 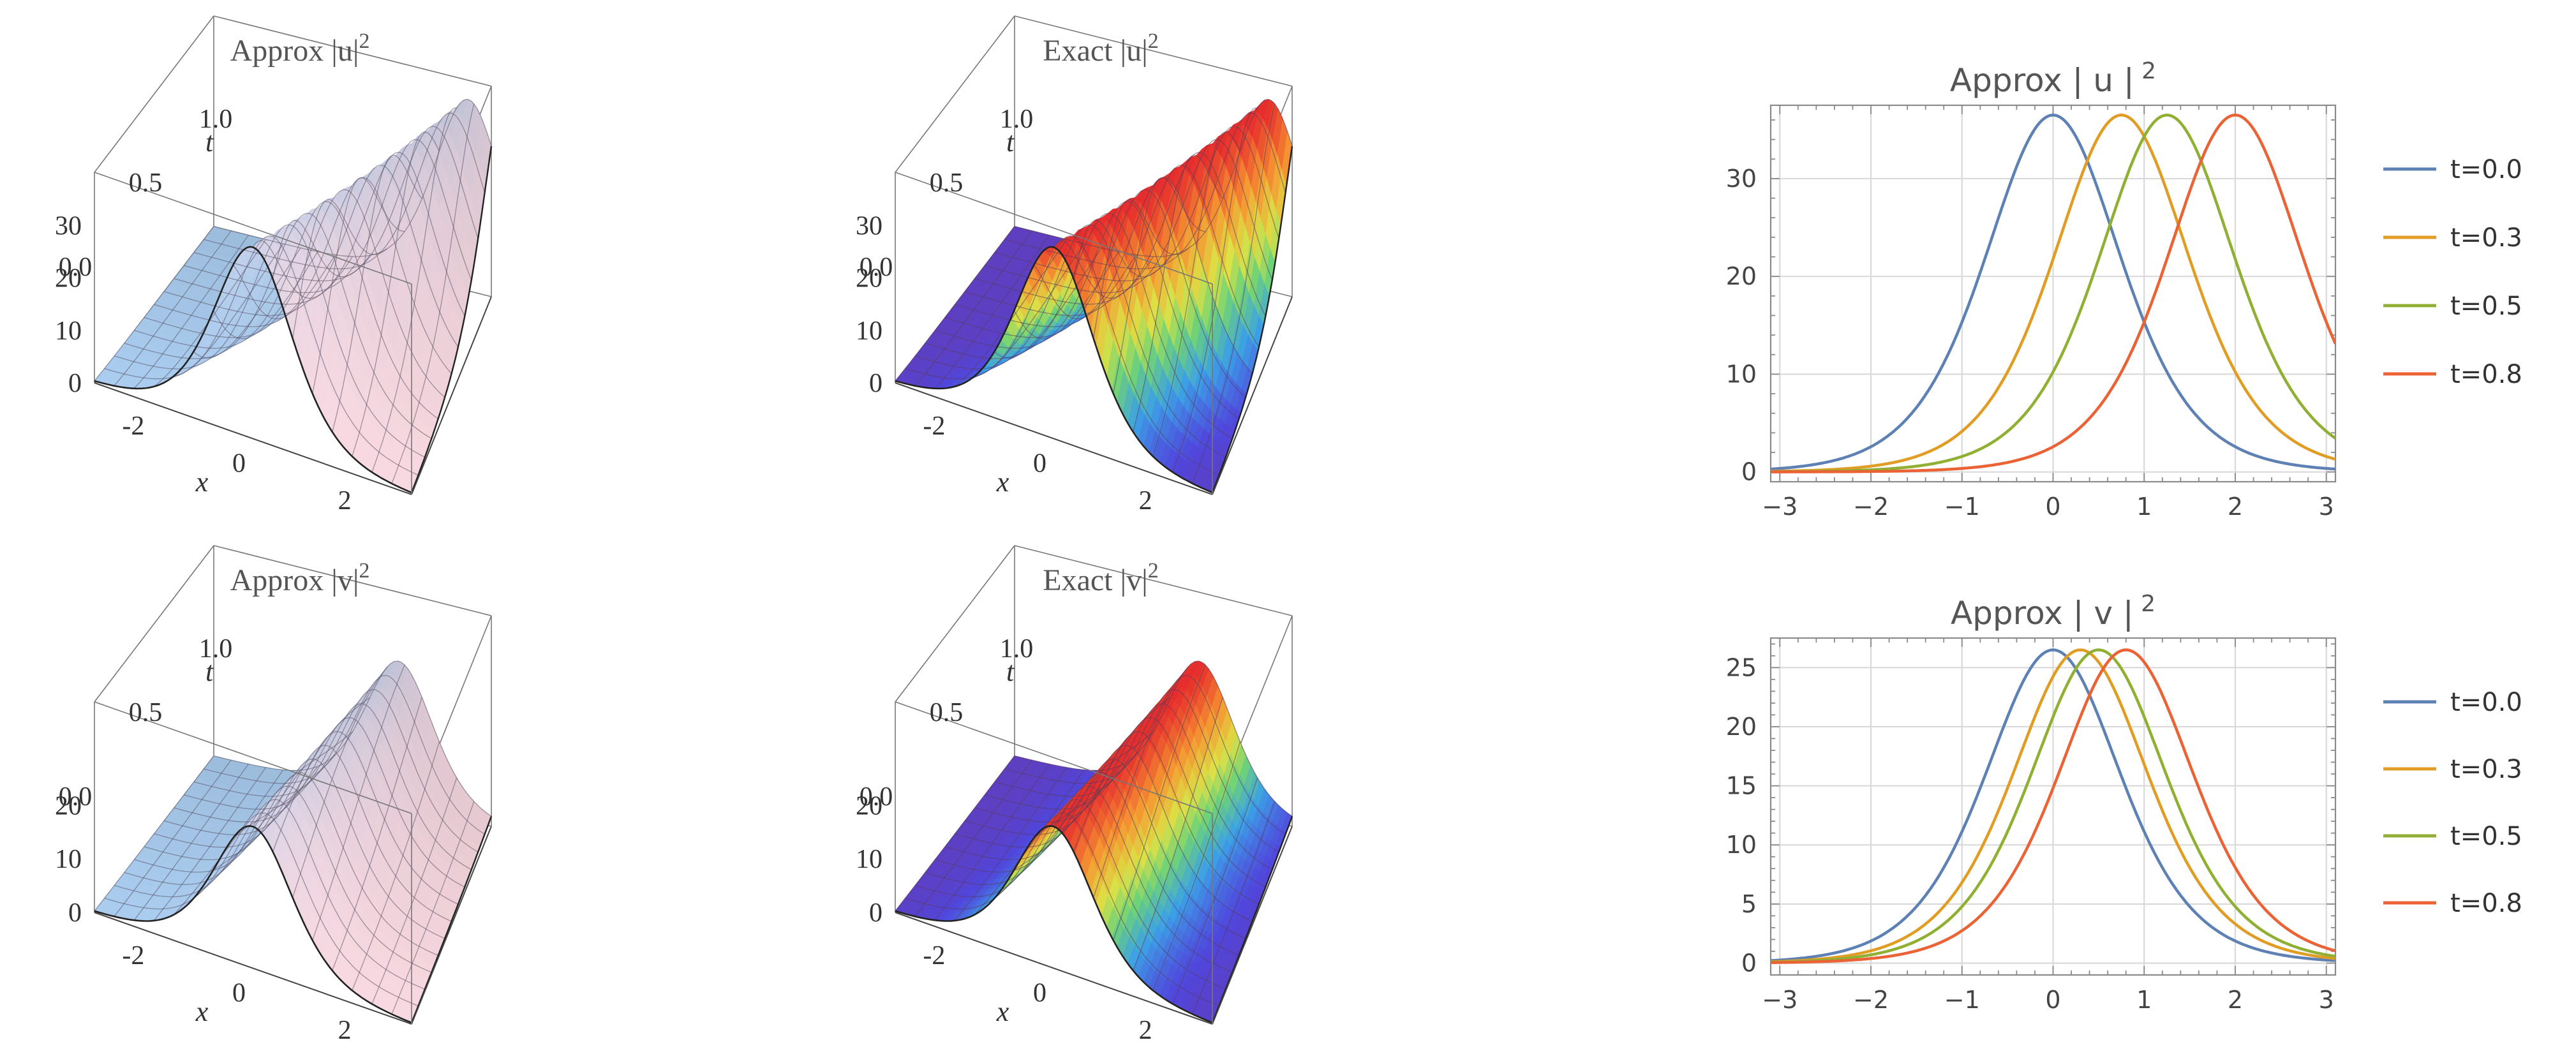 I want to click on tick-label-y: 25, so click(x=1741, y=667).